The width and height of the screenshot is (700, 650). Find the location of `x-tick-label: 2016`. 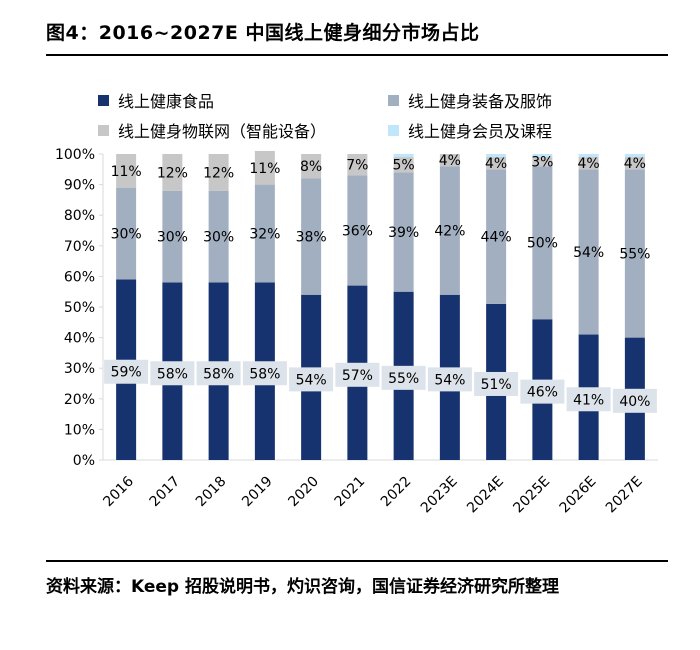

x-tick-label: 2016 is located at coordinates (118, 491).